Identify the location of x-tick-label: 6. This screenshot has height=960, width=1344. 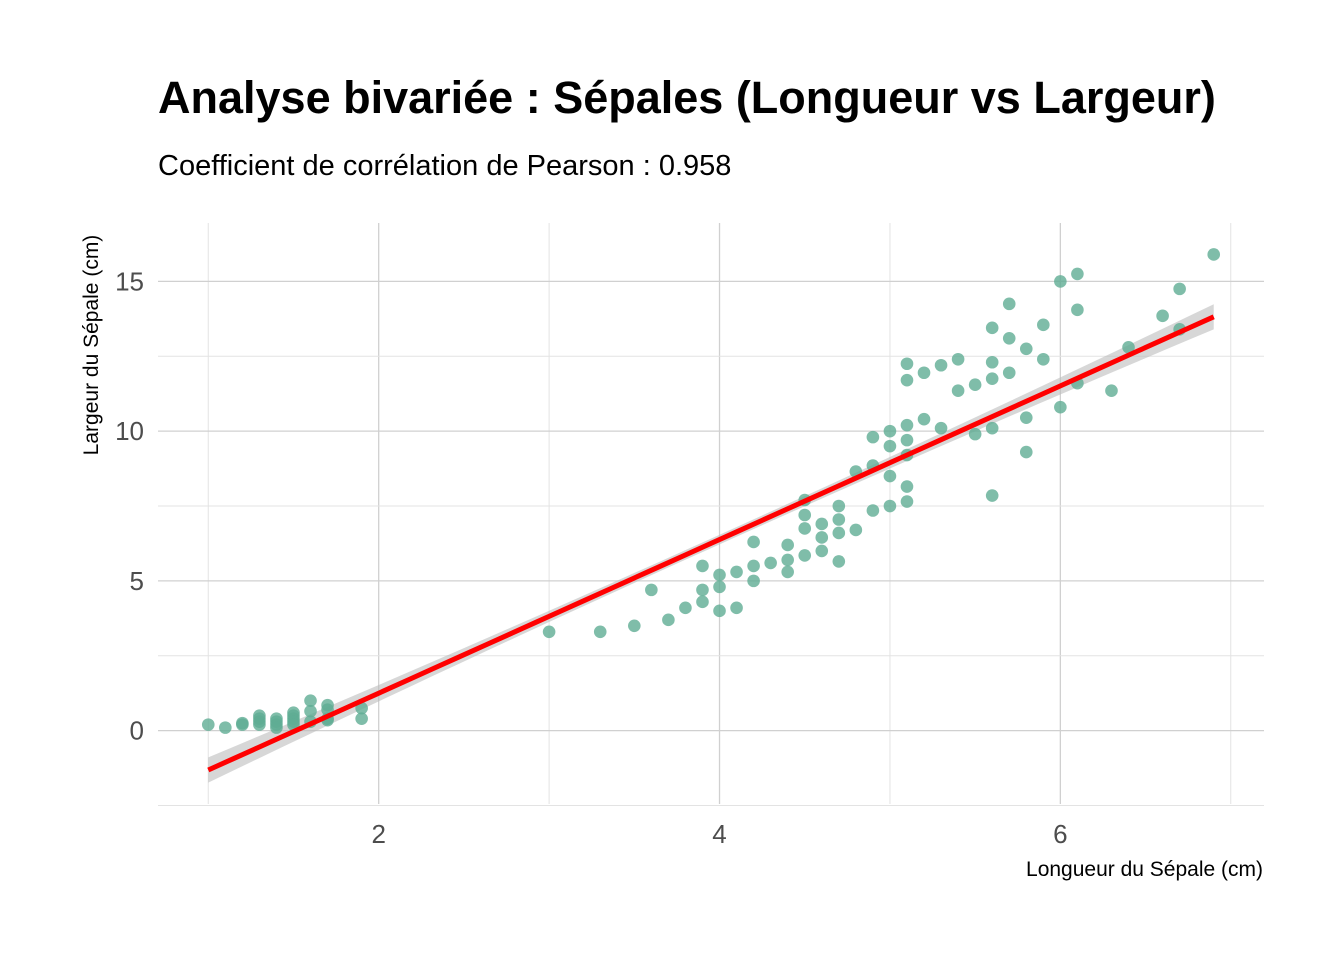
(1060, 834).